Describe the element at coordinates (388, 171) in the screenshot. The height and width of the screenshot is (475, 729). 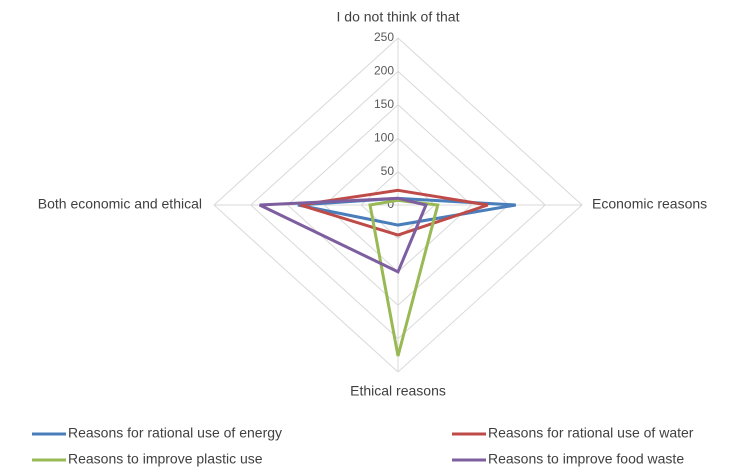
I see `tick-label: 50` at that location.